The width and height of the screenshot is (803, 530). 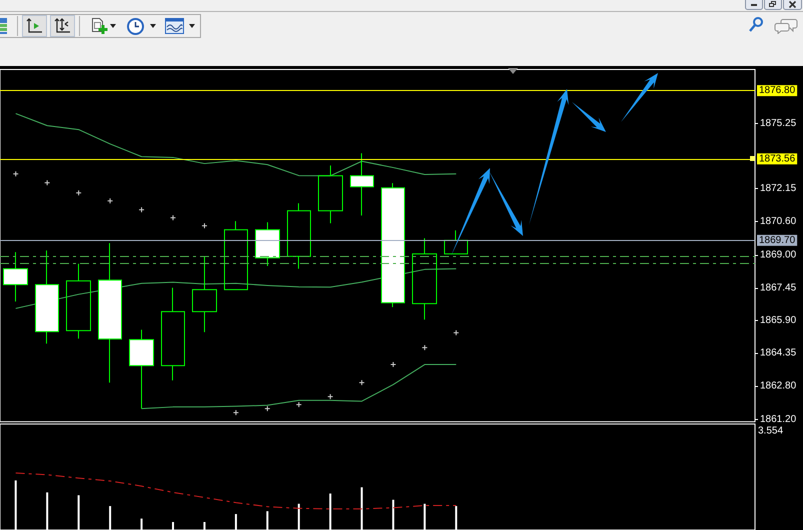 What do you see at coordinates (778, 221) in the screenshot?
I see `y-tick-label: 1870.60` at bounding box center [778, 221].